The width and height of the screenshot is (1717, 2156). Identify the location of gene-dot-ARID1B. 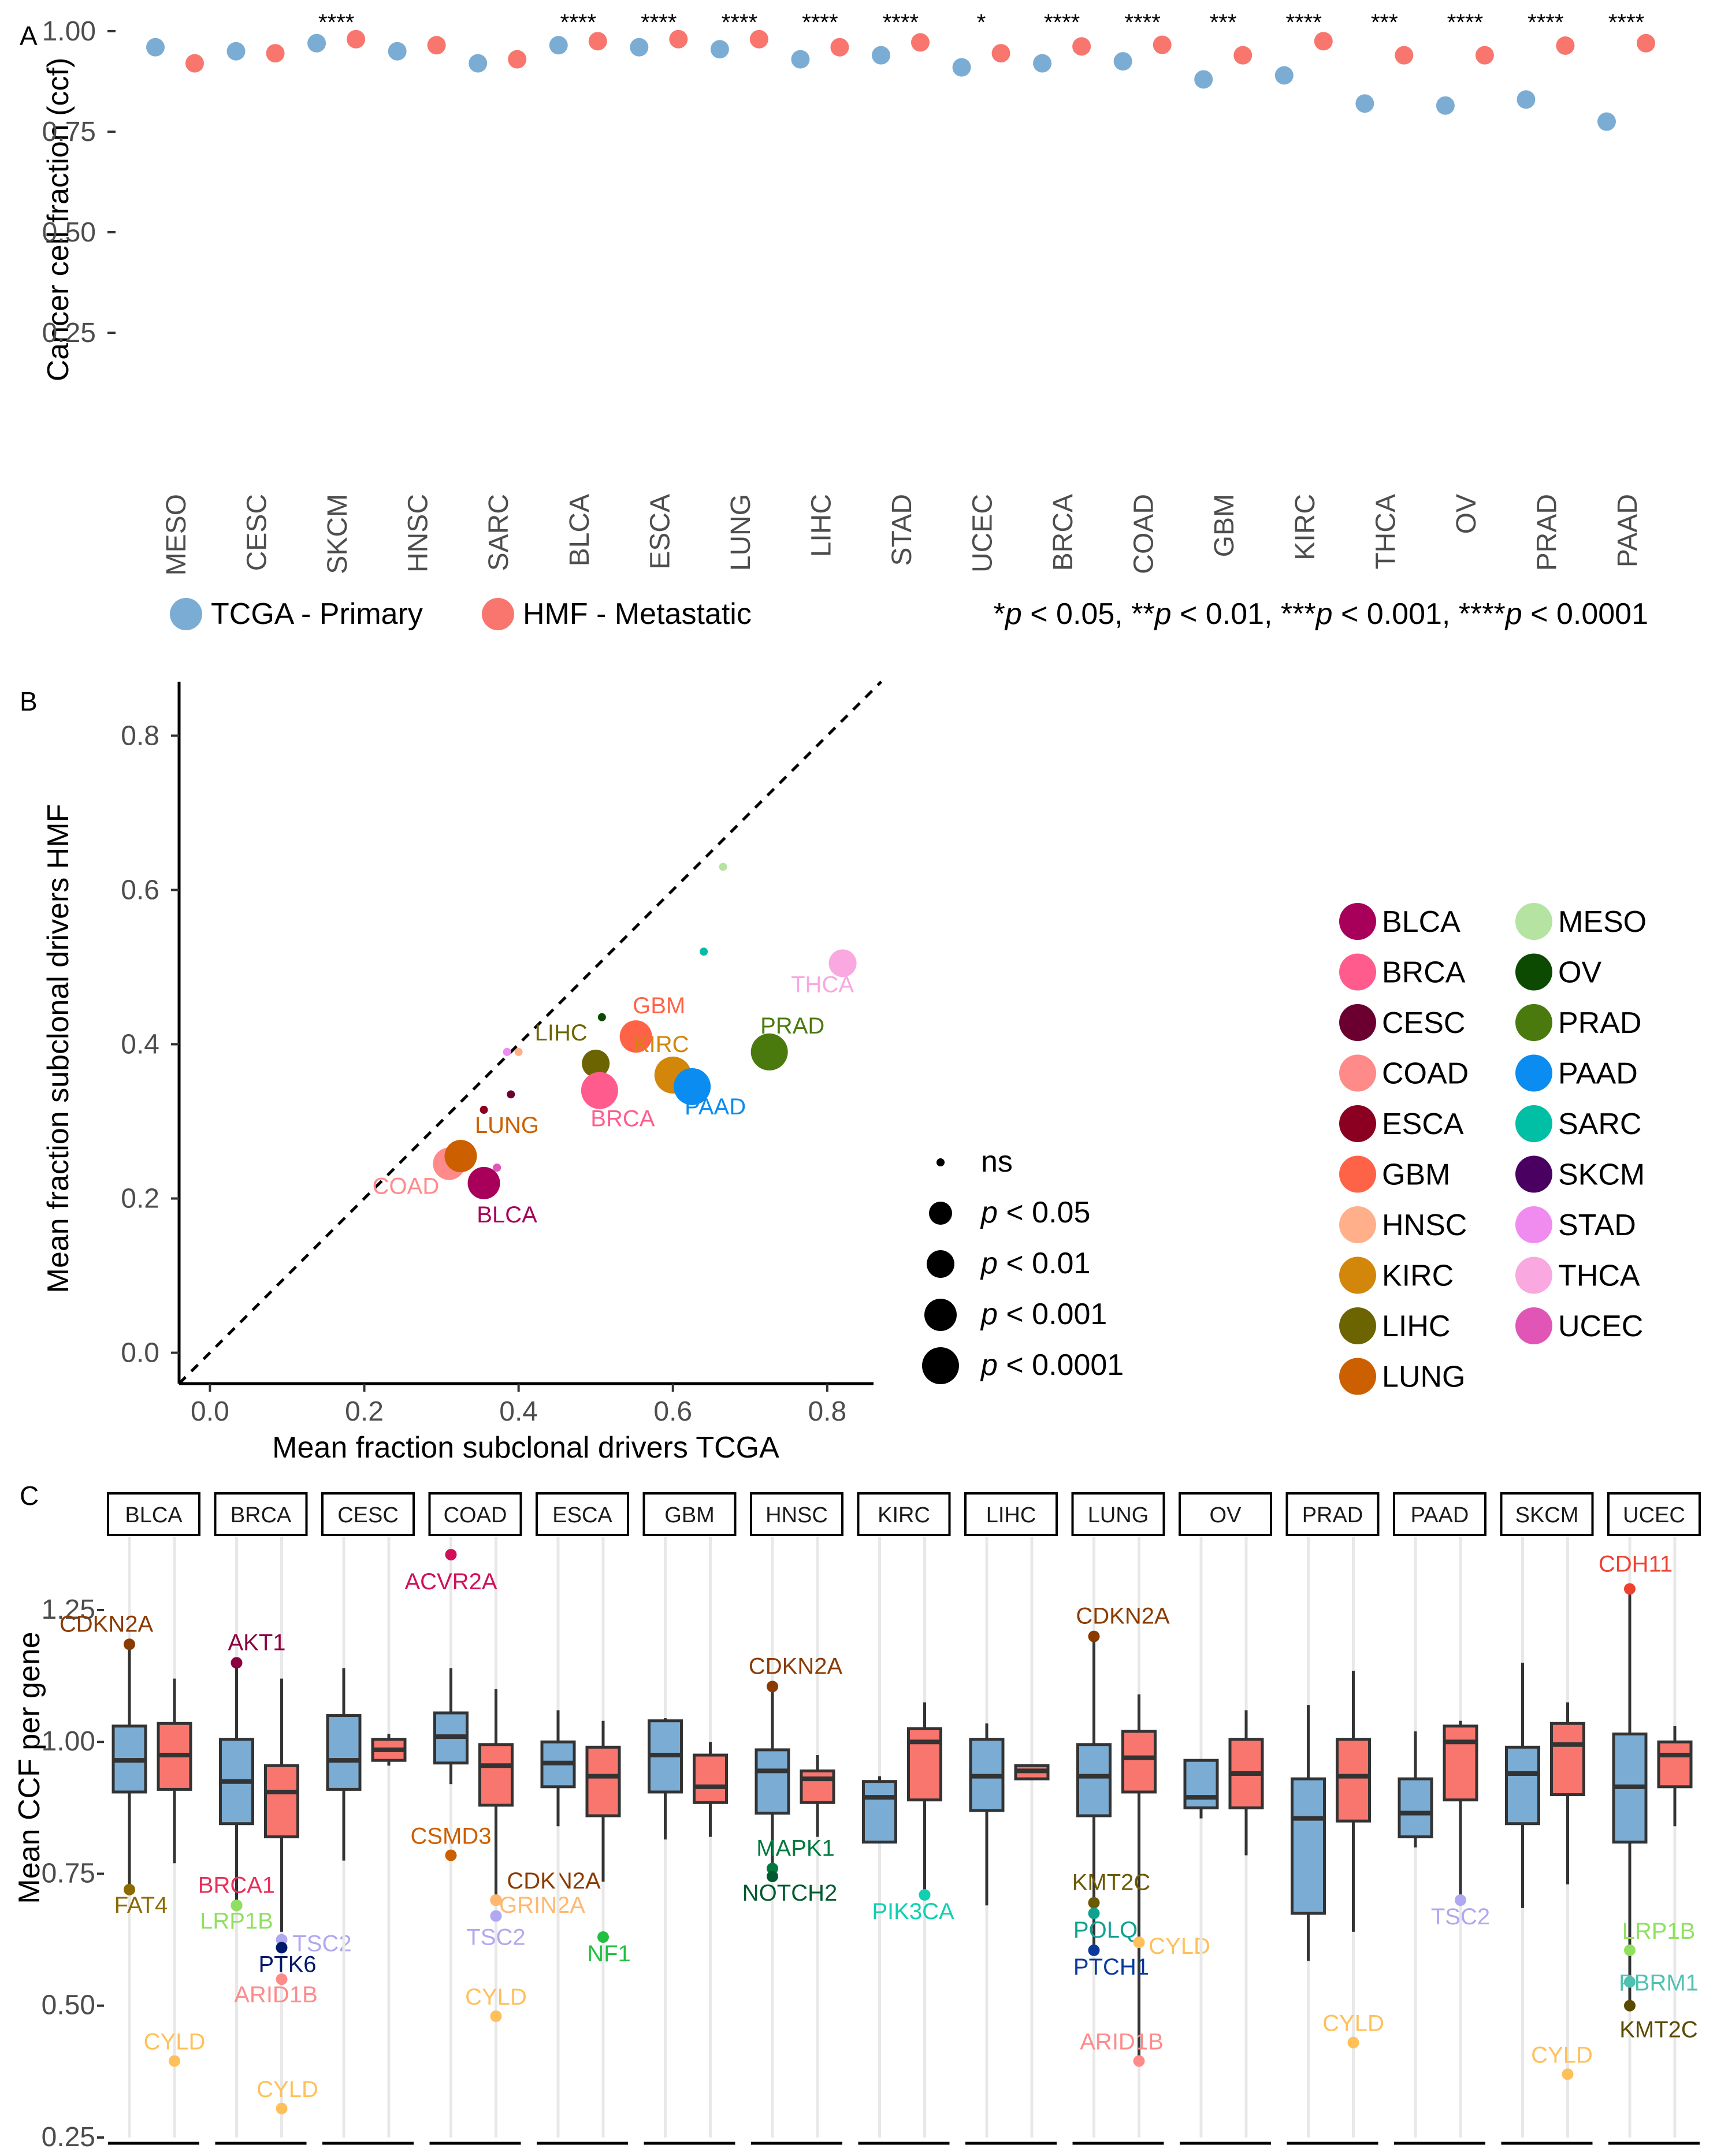
(1139, 2061).